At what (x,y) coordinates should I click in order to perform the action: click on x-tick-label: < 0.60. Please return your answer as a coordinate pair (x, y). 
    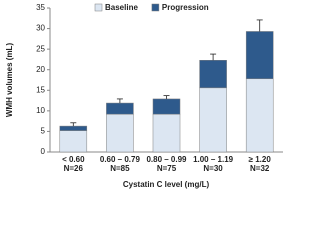
    Looking at the image, I should click on (73, 159).